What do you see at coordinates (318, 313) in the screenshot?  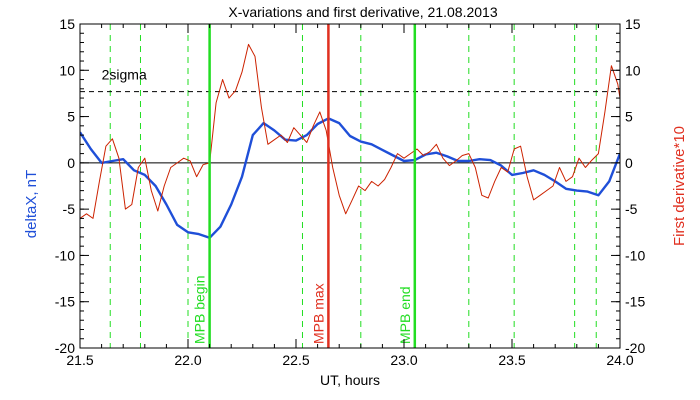 I see `marker-label-1: MPB max` at bounding box center [318, 313].